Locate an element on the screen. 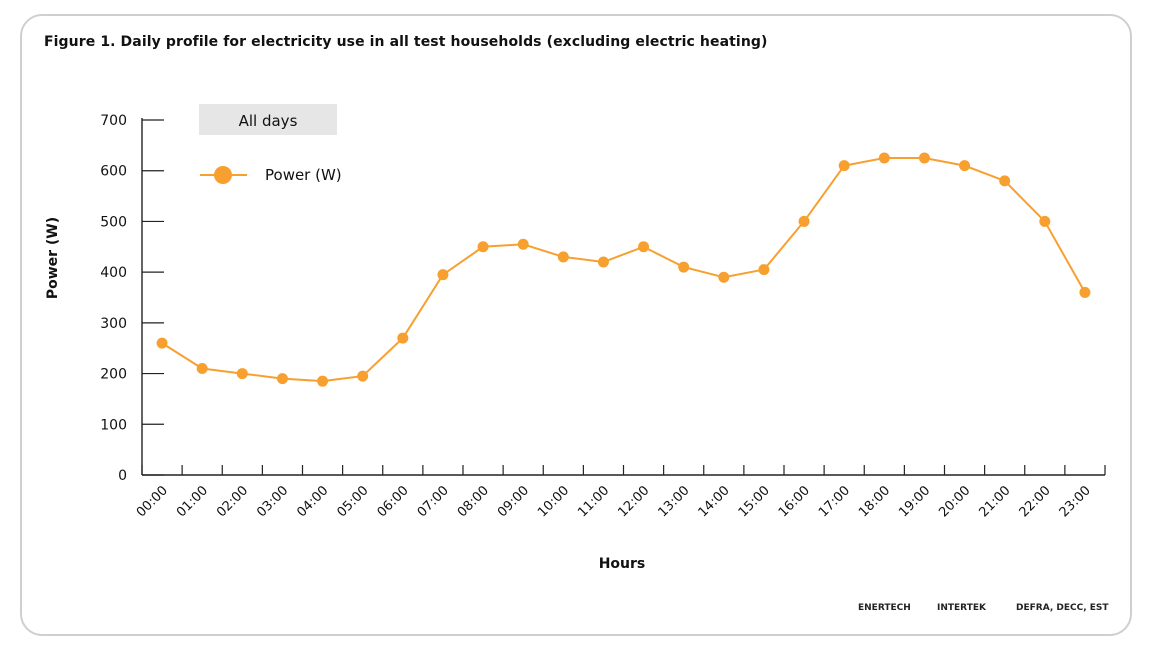 Image resolution: width=1152 pixels, height=648 pixels. data-point-18:00 is located at coordinates (884, 158).